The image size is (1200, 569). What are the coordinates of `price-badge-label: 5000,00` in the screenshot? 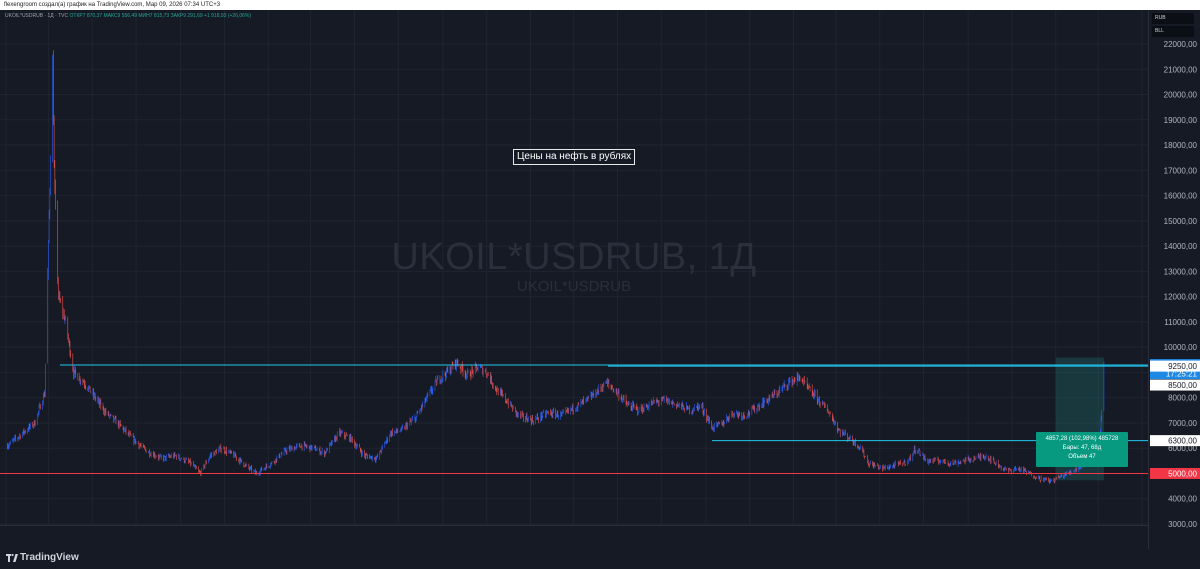 It's located at (1182, 473).